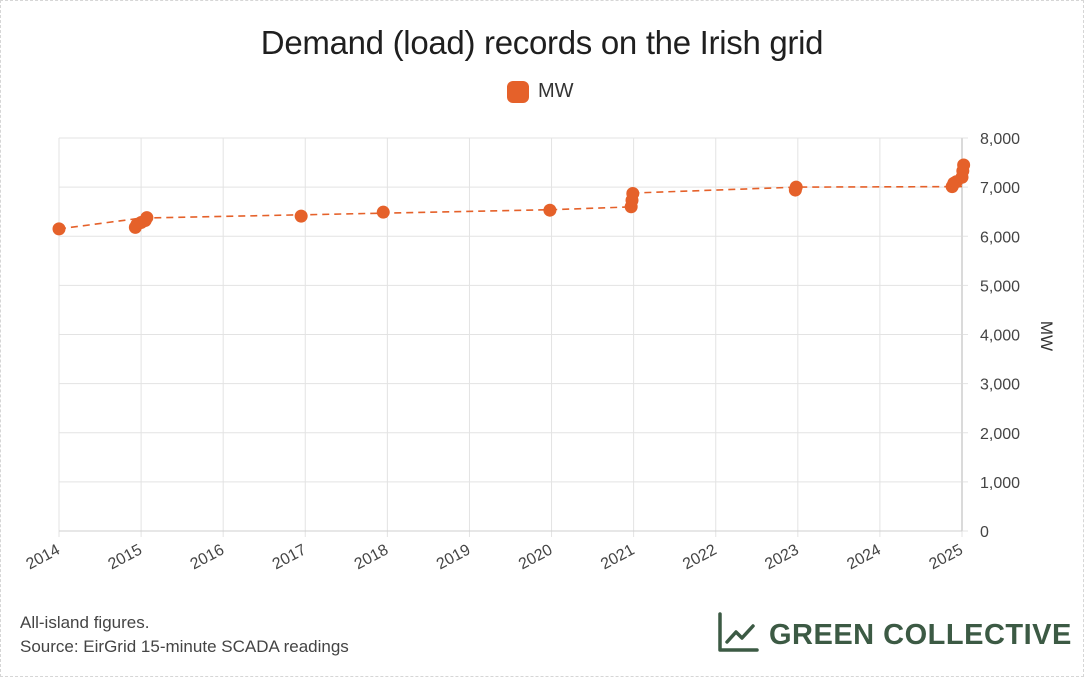 The width and height of the screenshot is (1084, 677). I want to click on legend: MW, so click(540, 91).